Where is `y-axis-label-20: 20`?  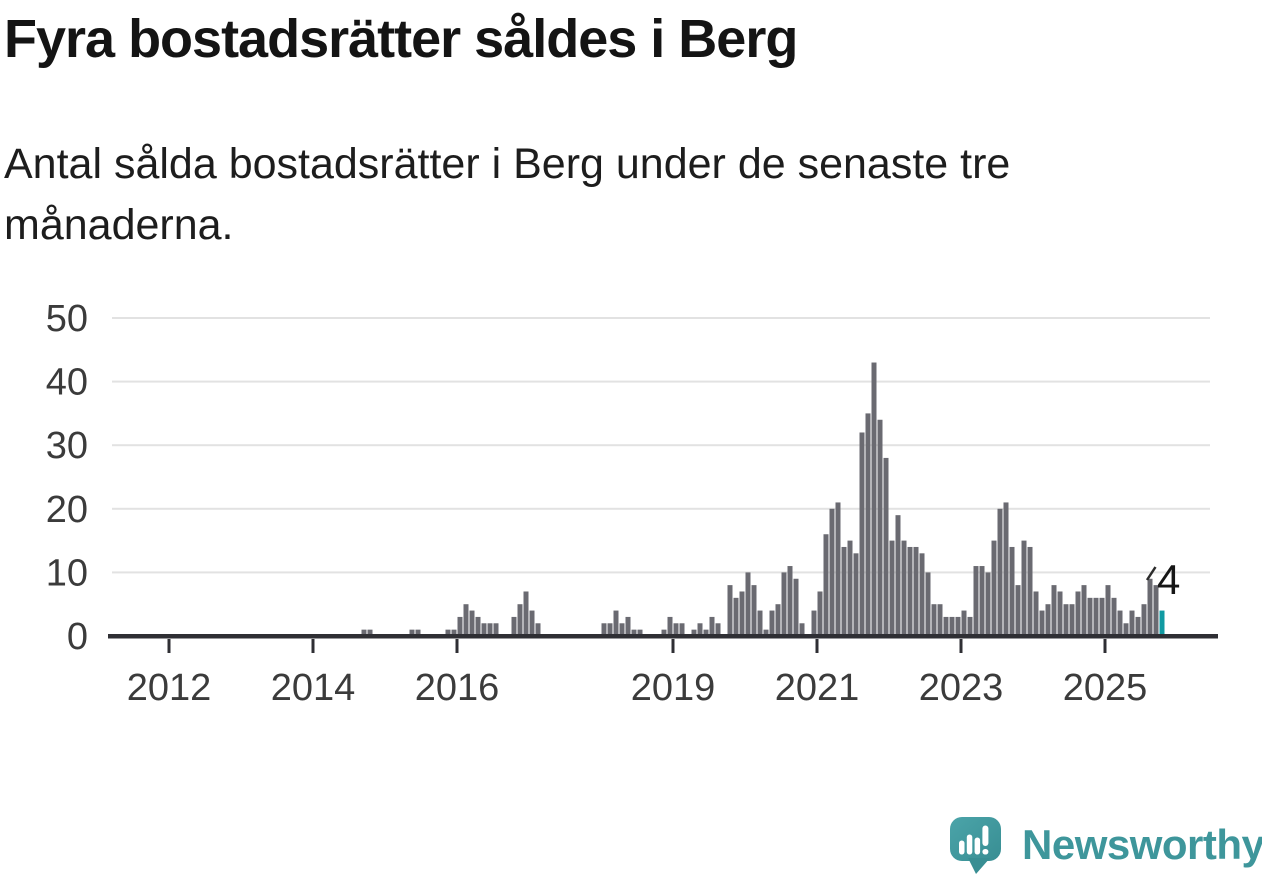 y-axis-label-20: 20 is located at coordinates (67, 510).